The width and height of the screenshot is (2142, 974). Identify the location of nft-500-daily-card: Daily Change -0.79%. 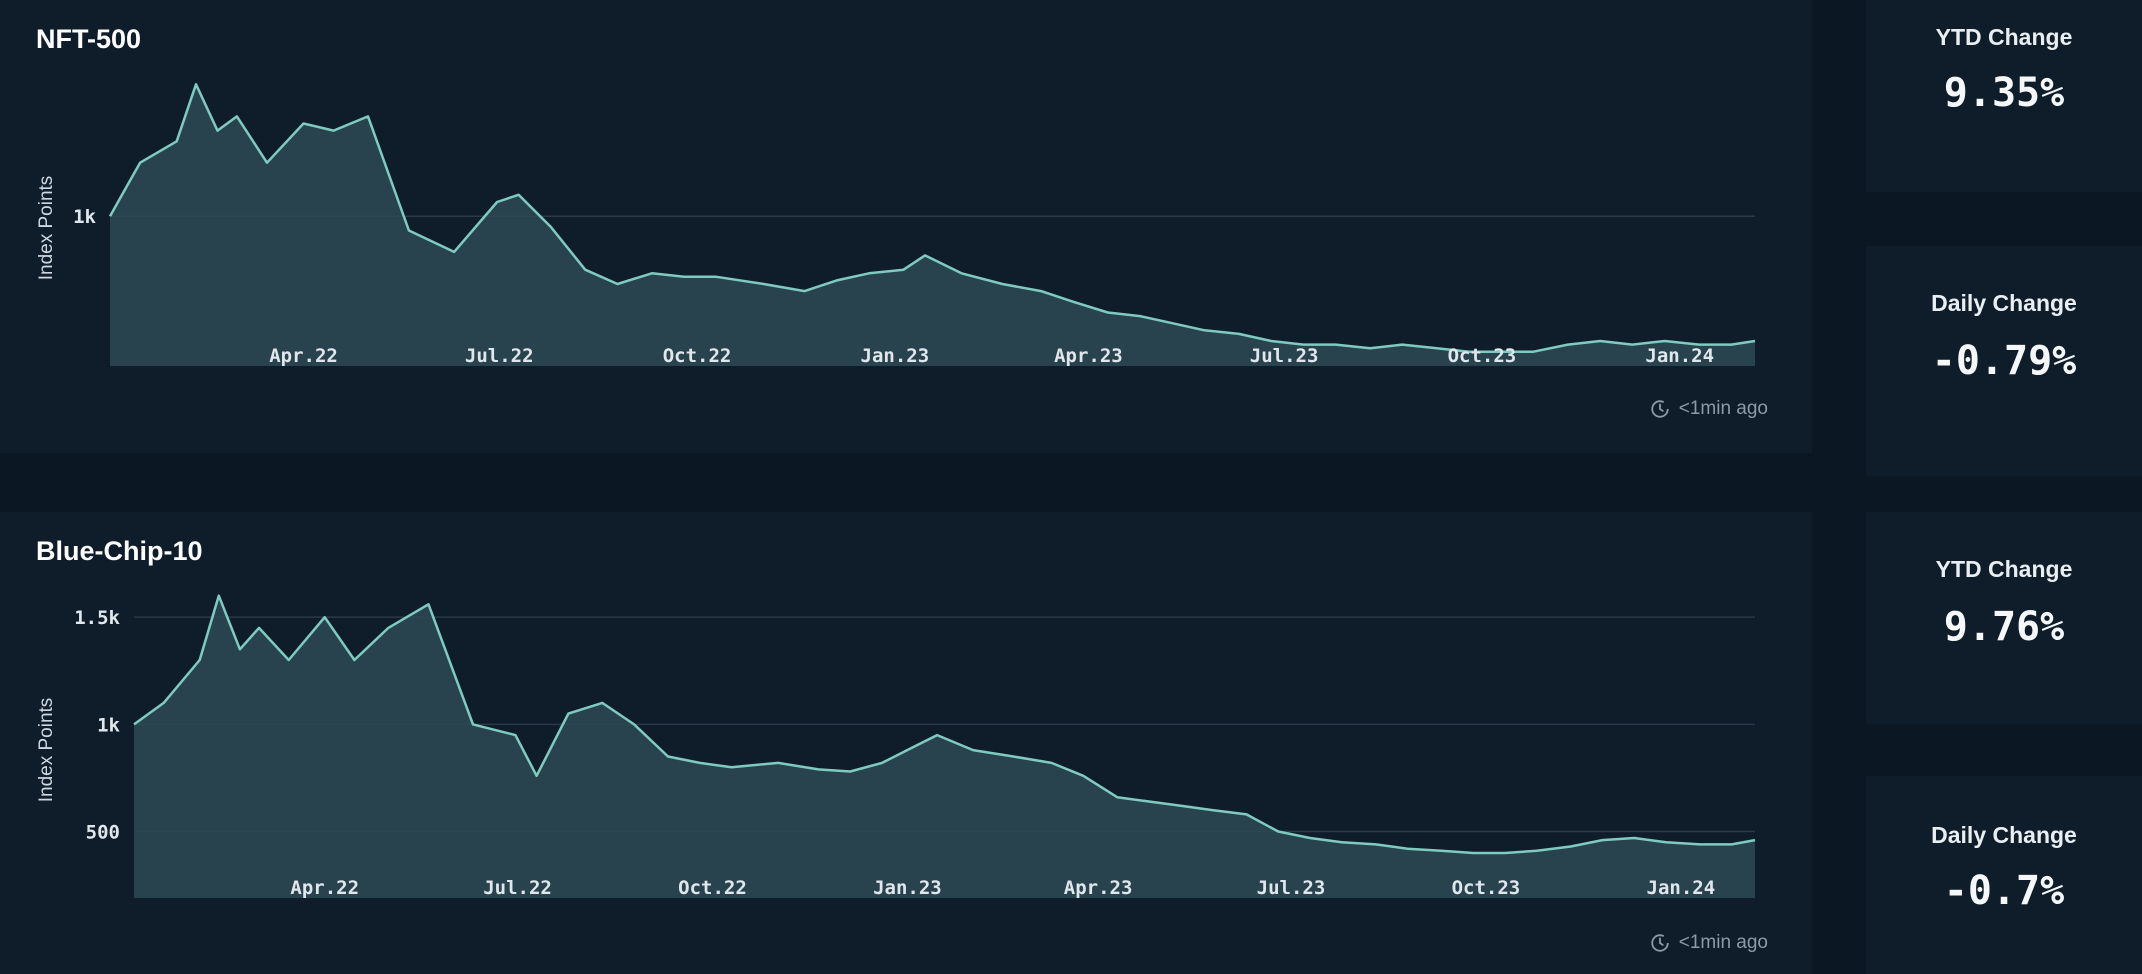
(2004, 361).